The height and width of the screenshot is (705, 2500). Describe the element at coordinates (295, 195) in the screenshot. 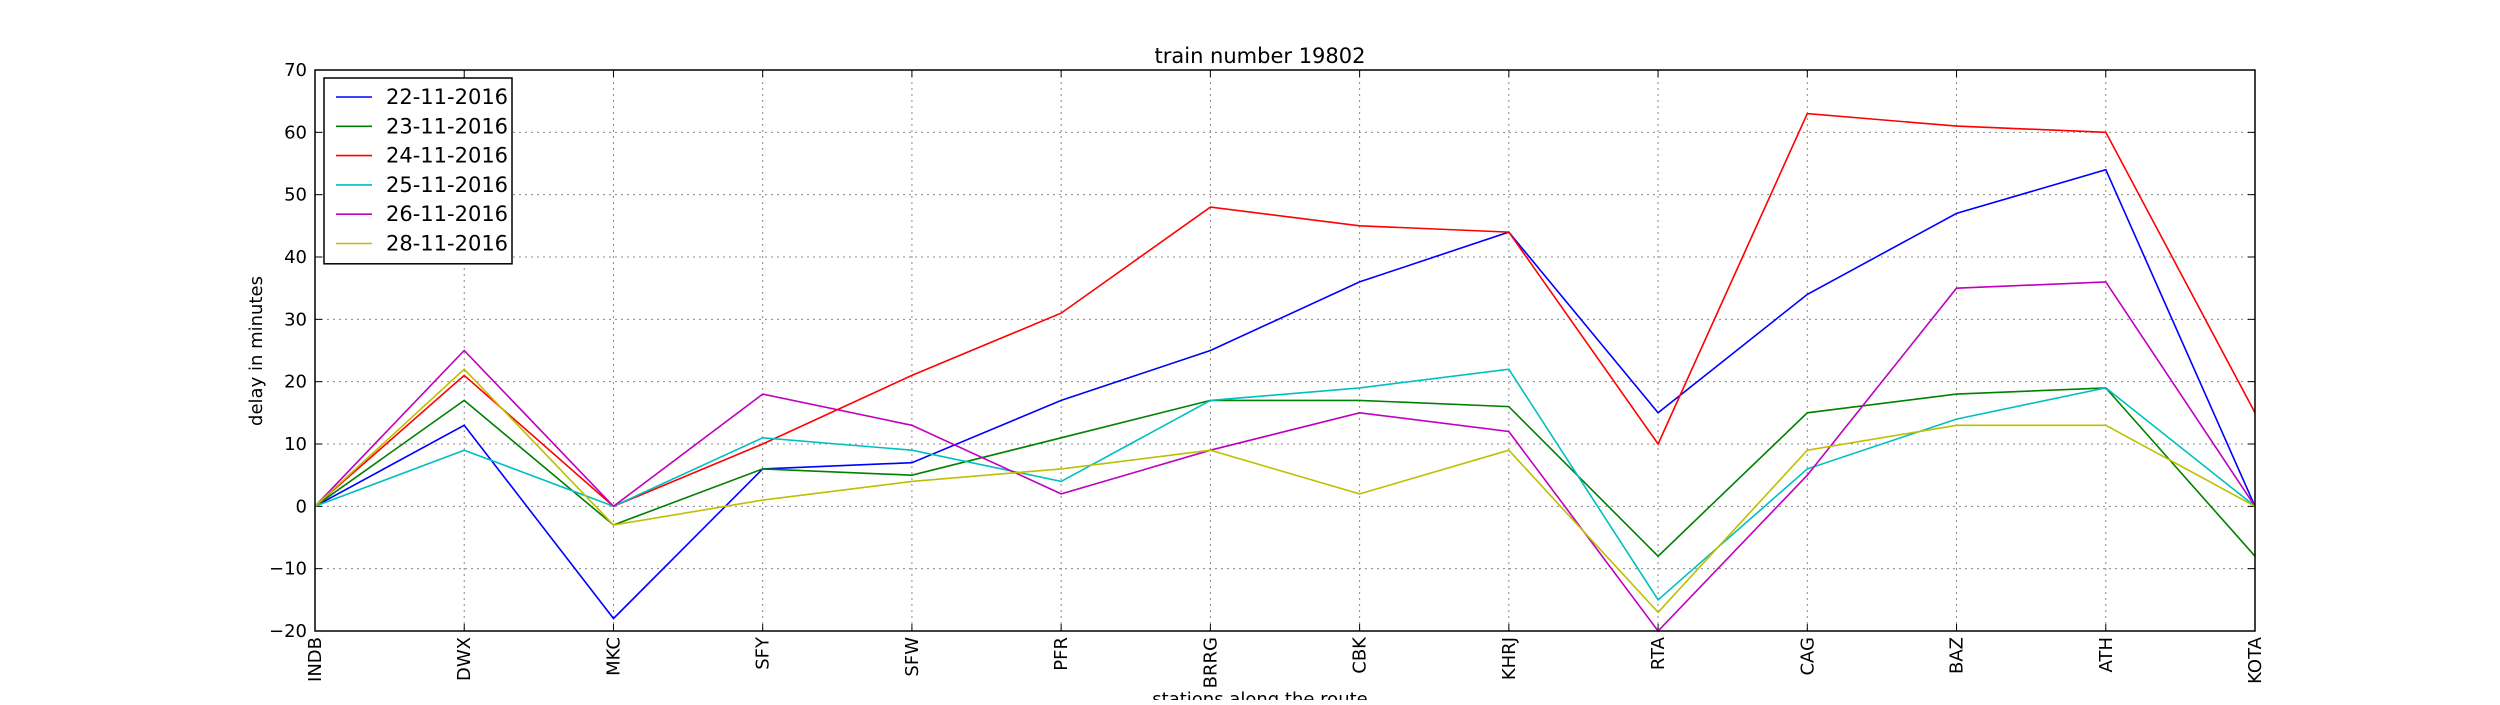

I see `y-tick-label: 50` at that location.